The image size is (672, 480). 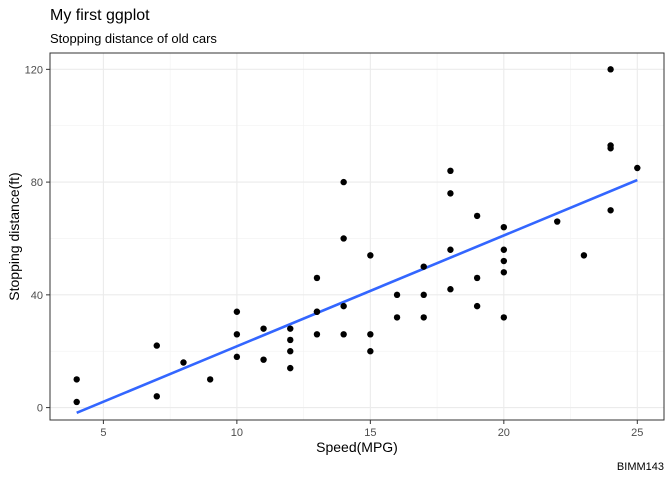 I want to click on x-tick-label: 25, so click(x=637, y=433).